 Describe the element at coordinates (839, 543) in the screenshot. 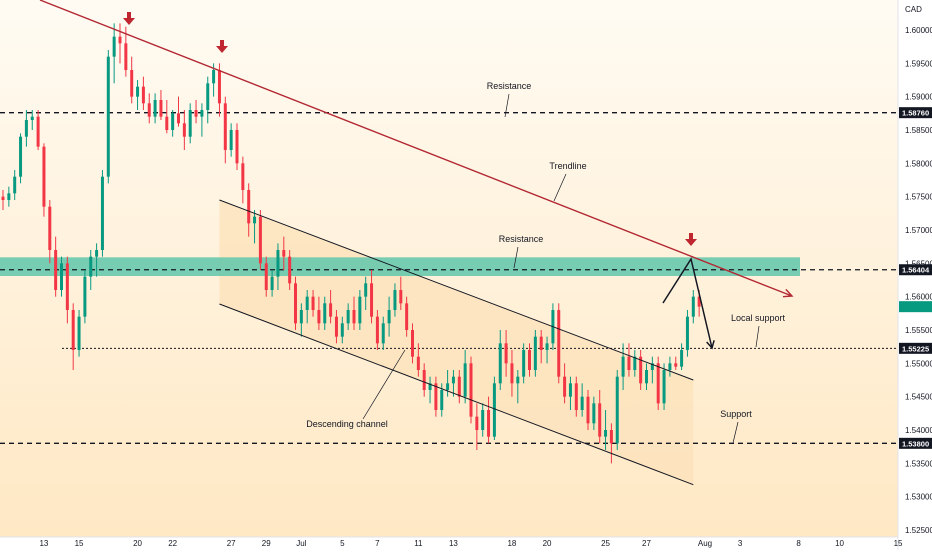

I see `x-tick-label: 10` at that location.